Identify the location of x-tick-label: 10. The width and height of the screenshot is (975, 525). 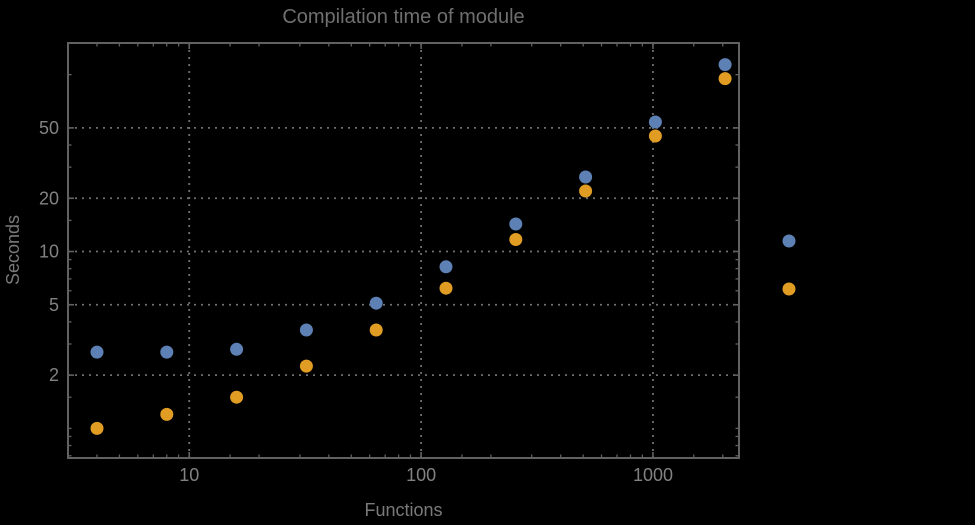
(189, 475).